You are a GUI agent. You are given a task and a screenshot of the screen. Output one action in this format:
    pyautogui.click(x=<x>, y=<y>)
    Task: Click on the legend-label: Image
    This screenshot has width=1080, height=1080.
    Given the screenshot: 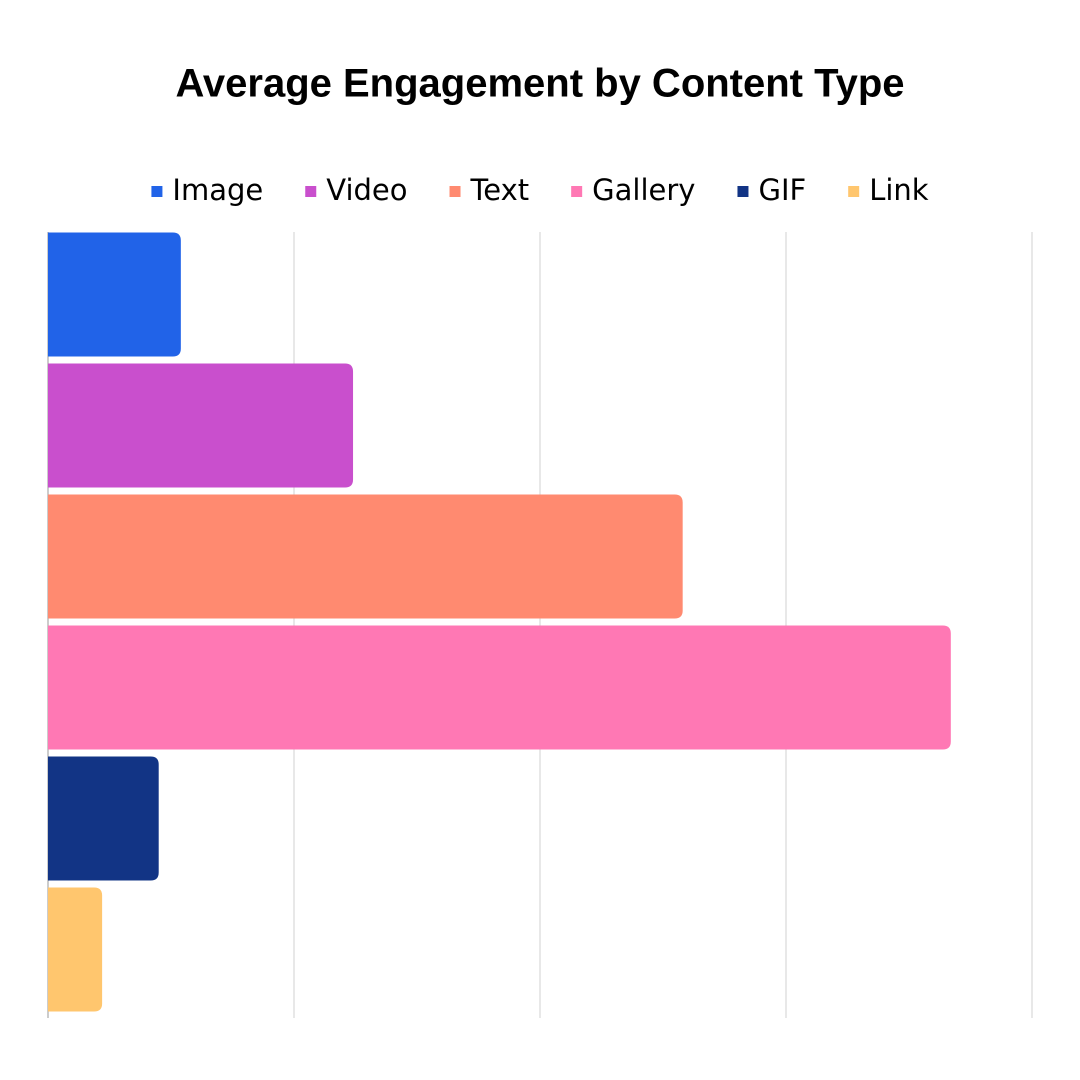 What is the action you would take?
    pyautogui.click(x=217, y=190)
    